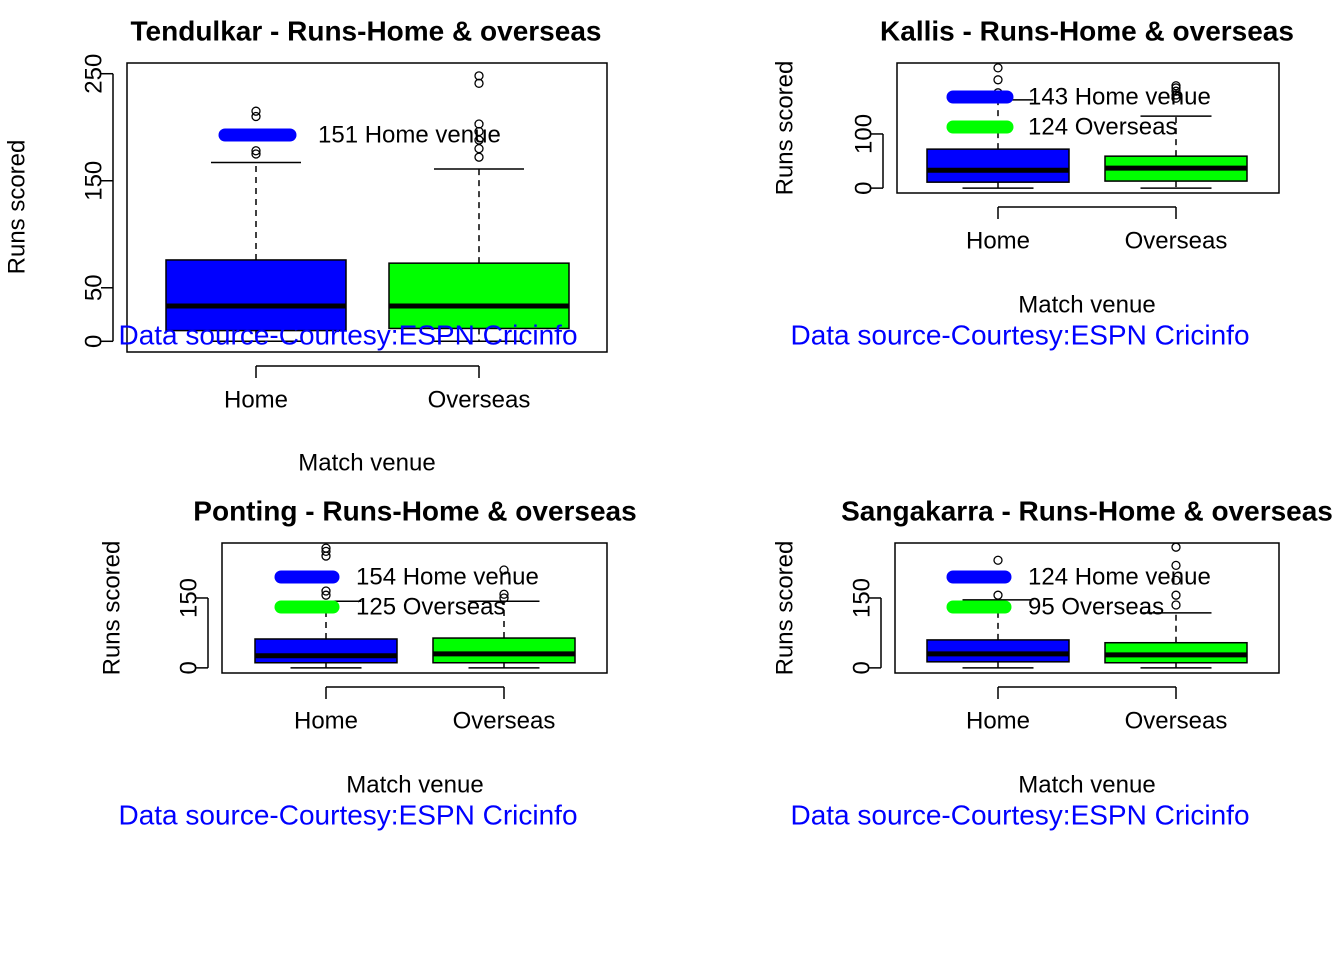 The image size is (1344, 960). I want to click on y-tick-label: 50, so click(93, 287).